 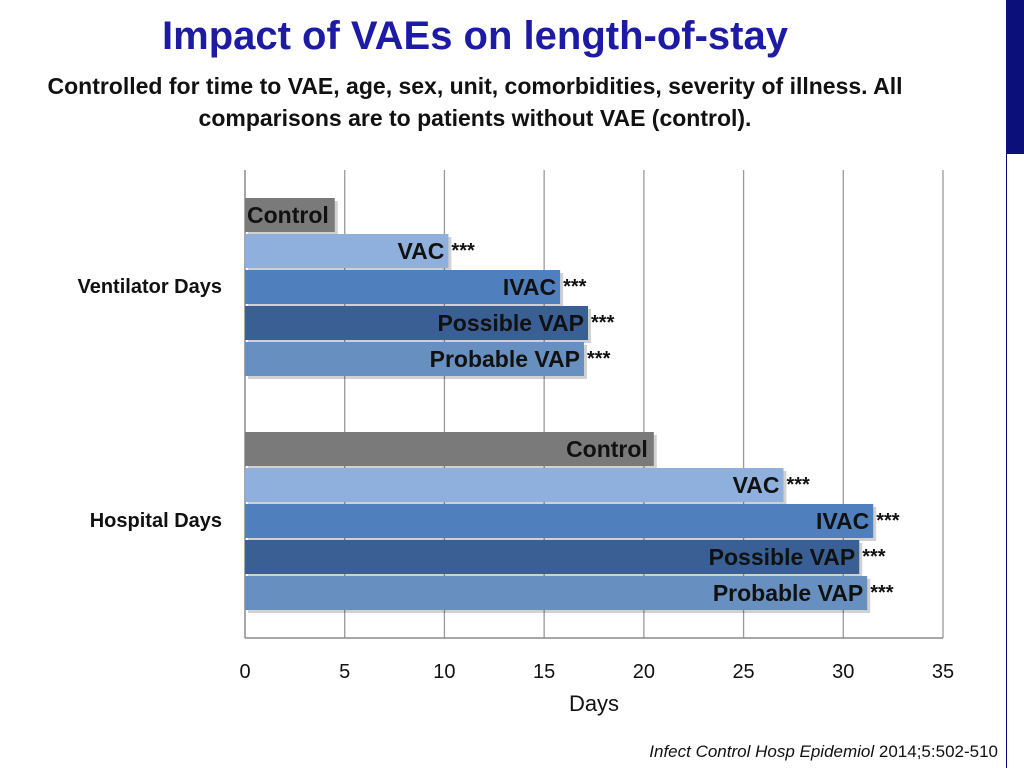 I want to click on x-tick-label: 0, so click(x=244, y=672).